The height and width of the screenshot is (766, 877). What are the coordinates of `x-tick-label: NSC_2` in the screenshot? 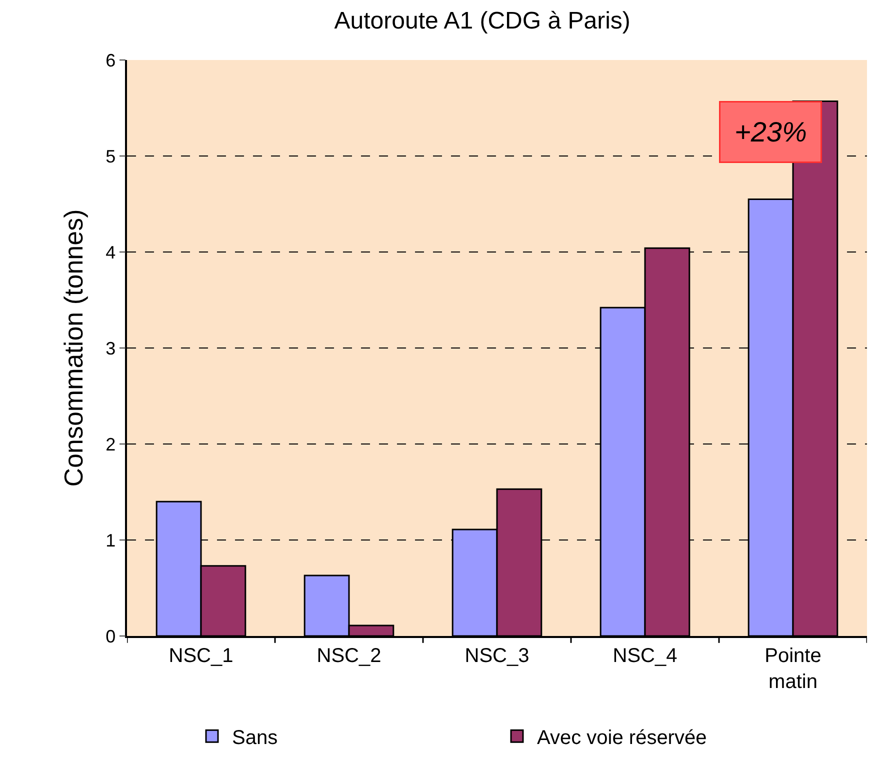 It's located at (349, 655).